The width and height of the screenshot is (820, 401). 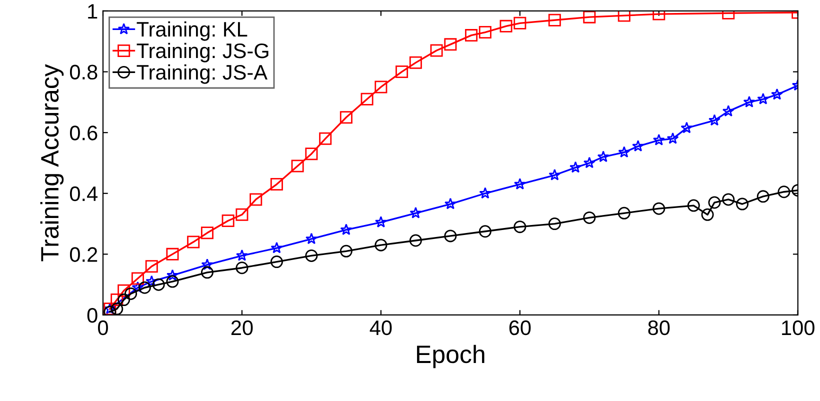 What do you see at coordinates (202, 74) in the screenshot?
I see `legend-label: Training: JS-A` at bounding box center [202, 74].